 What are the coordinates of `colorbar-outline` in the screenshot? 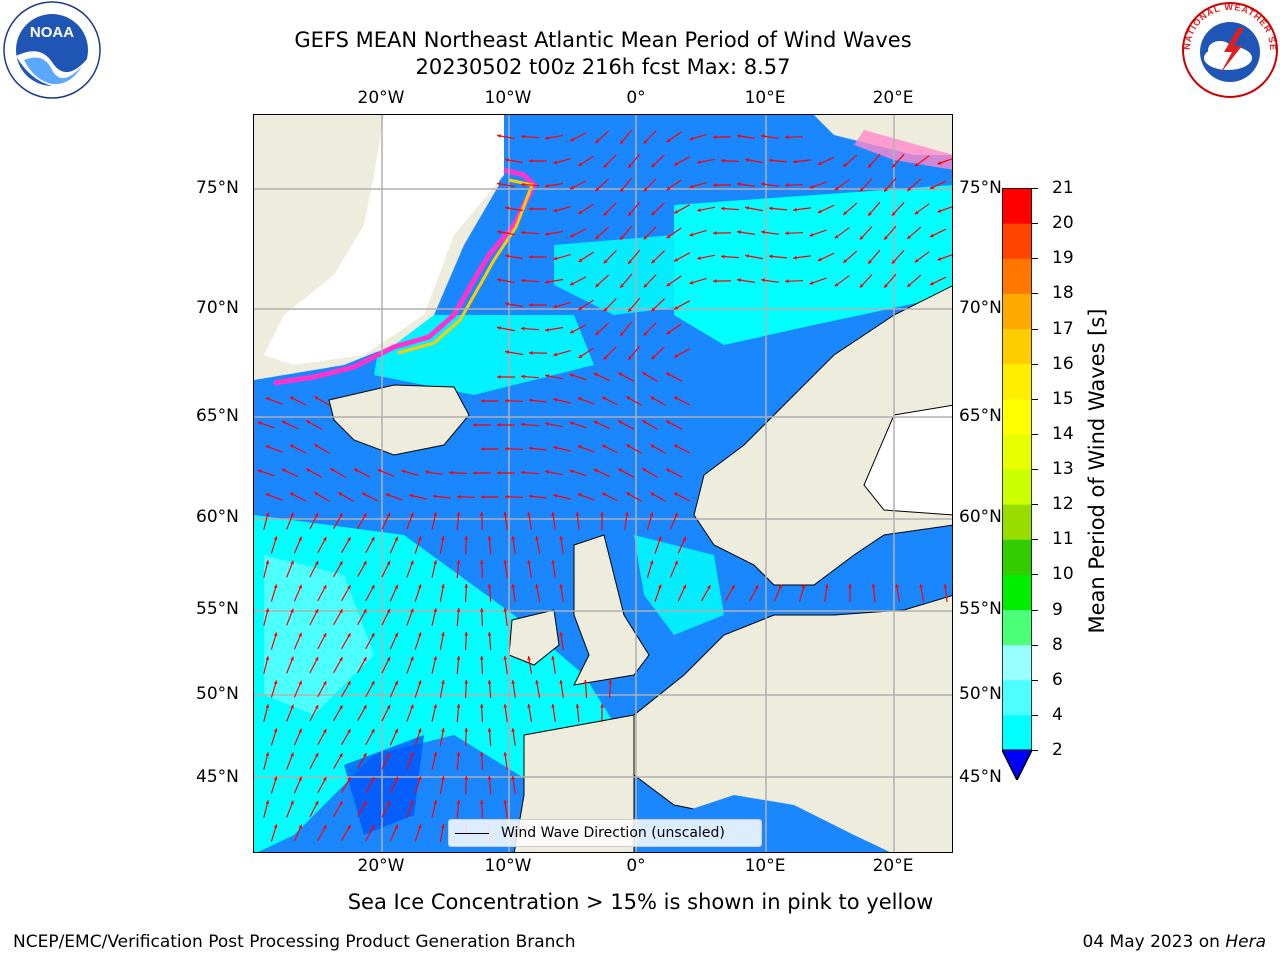 It's located at (1017, 484).